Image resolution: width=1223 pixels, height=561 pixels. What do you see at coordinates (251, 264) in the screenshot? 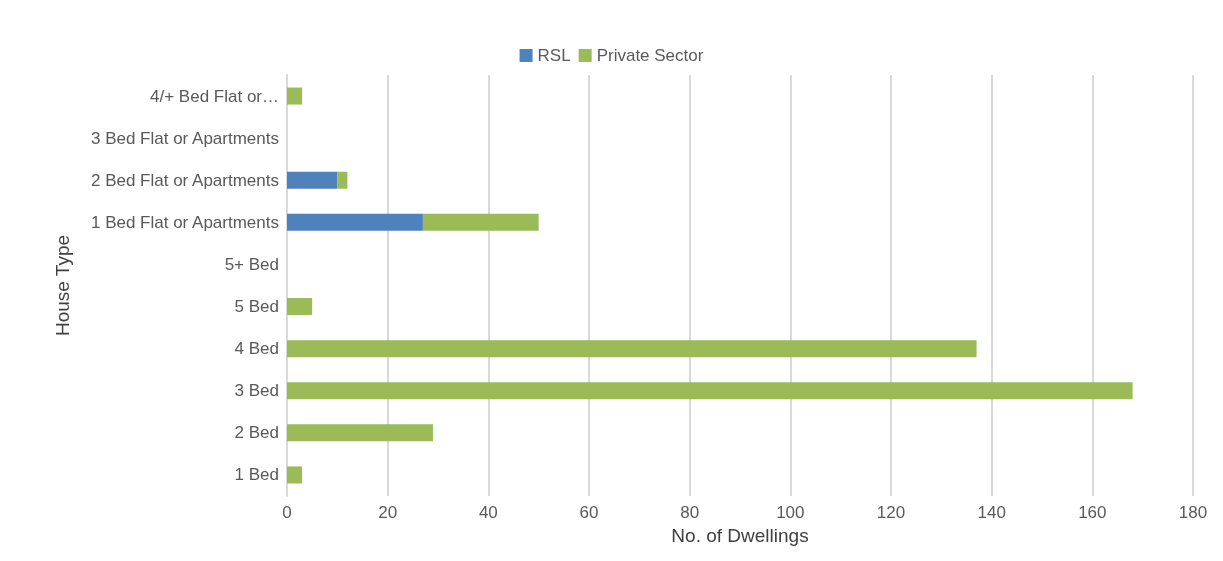
I see `y-tick-label: 5+ Bed` at bounding box center [251, 264].